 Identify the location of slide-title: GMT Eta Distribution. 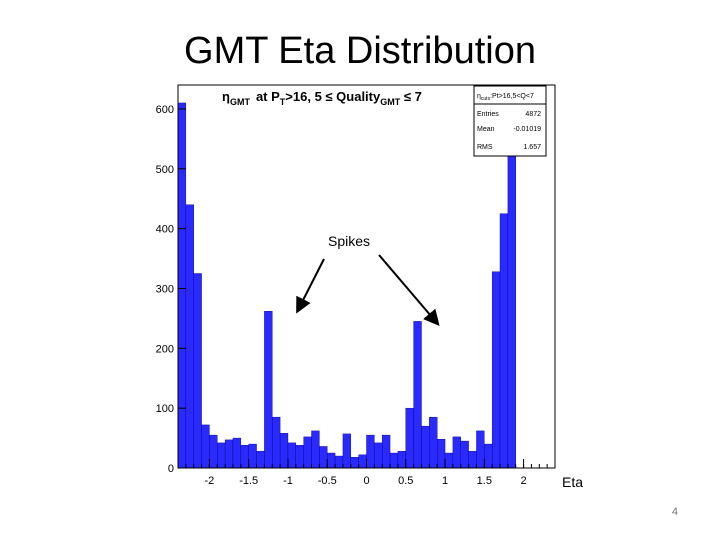
(360, 51).